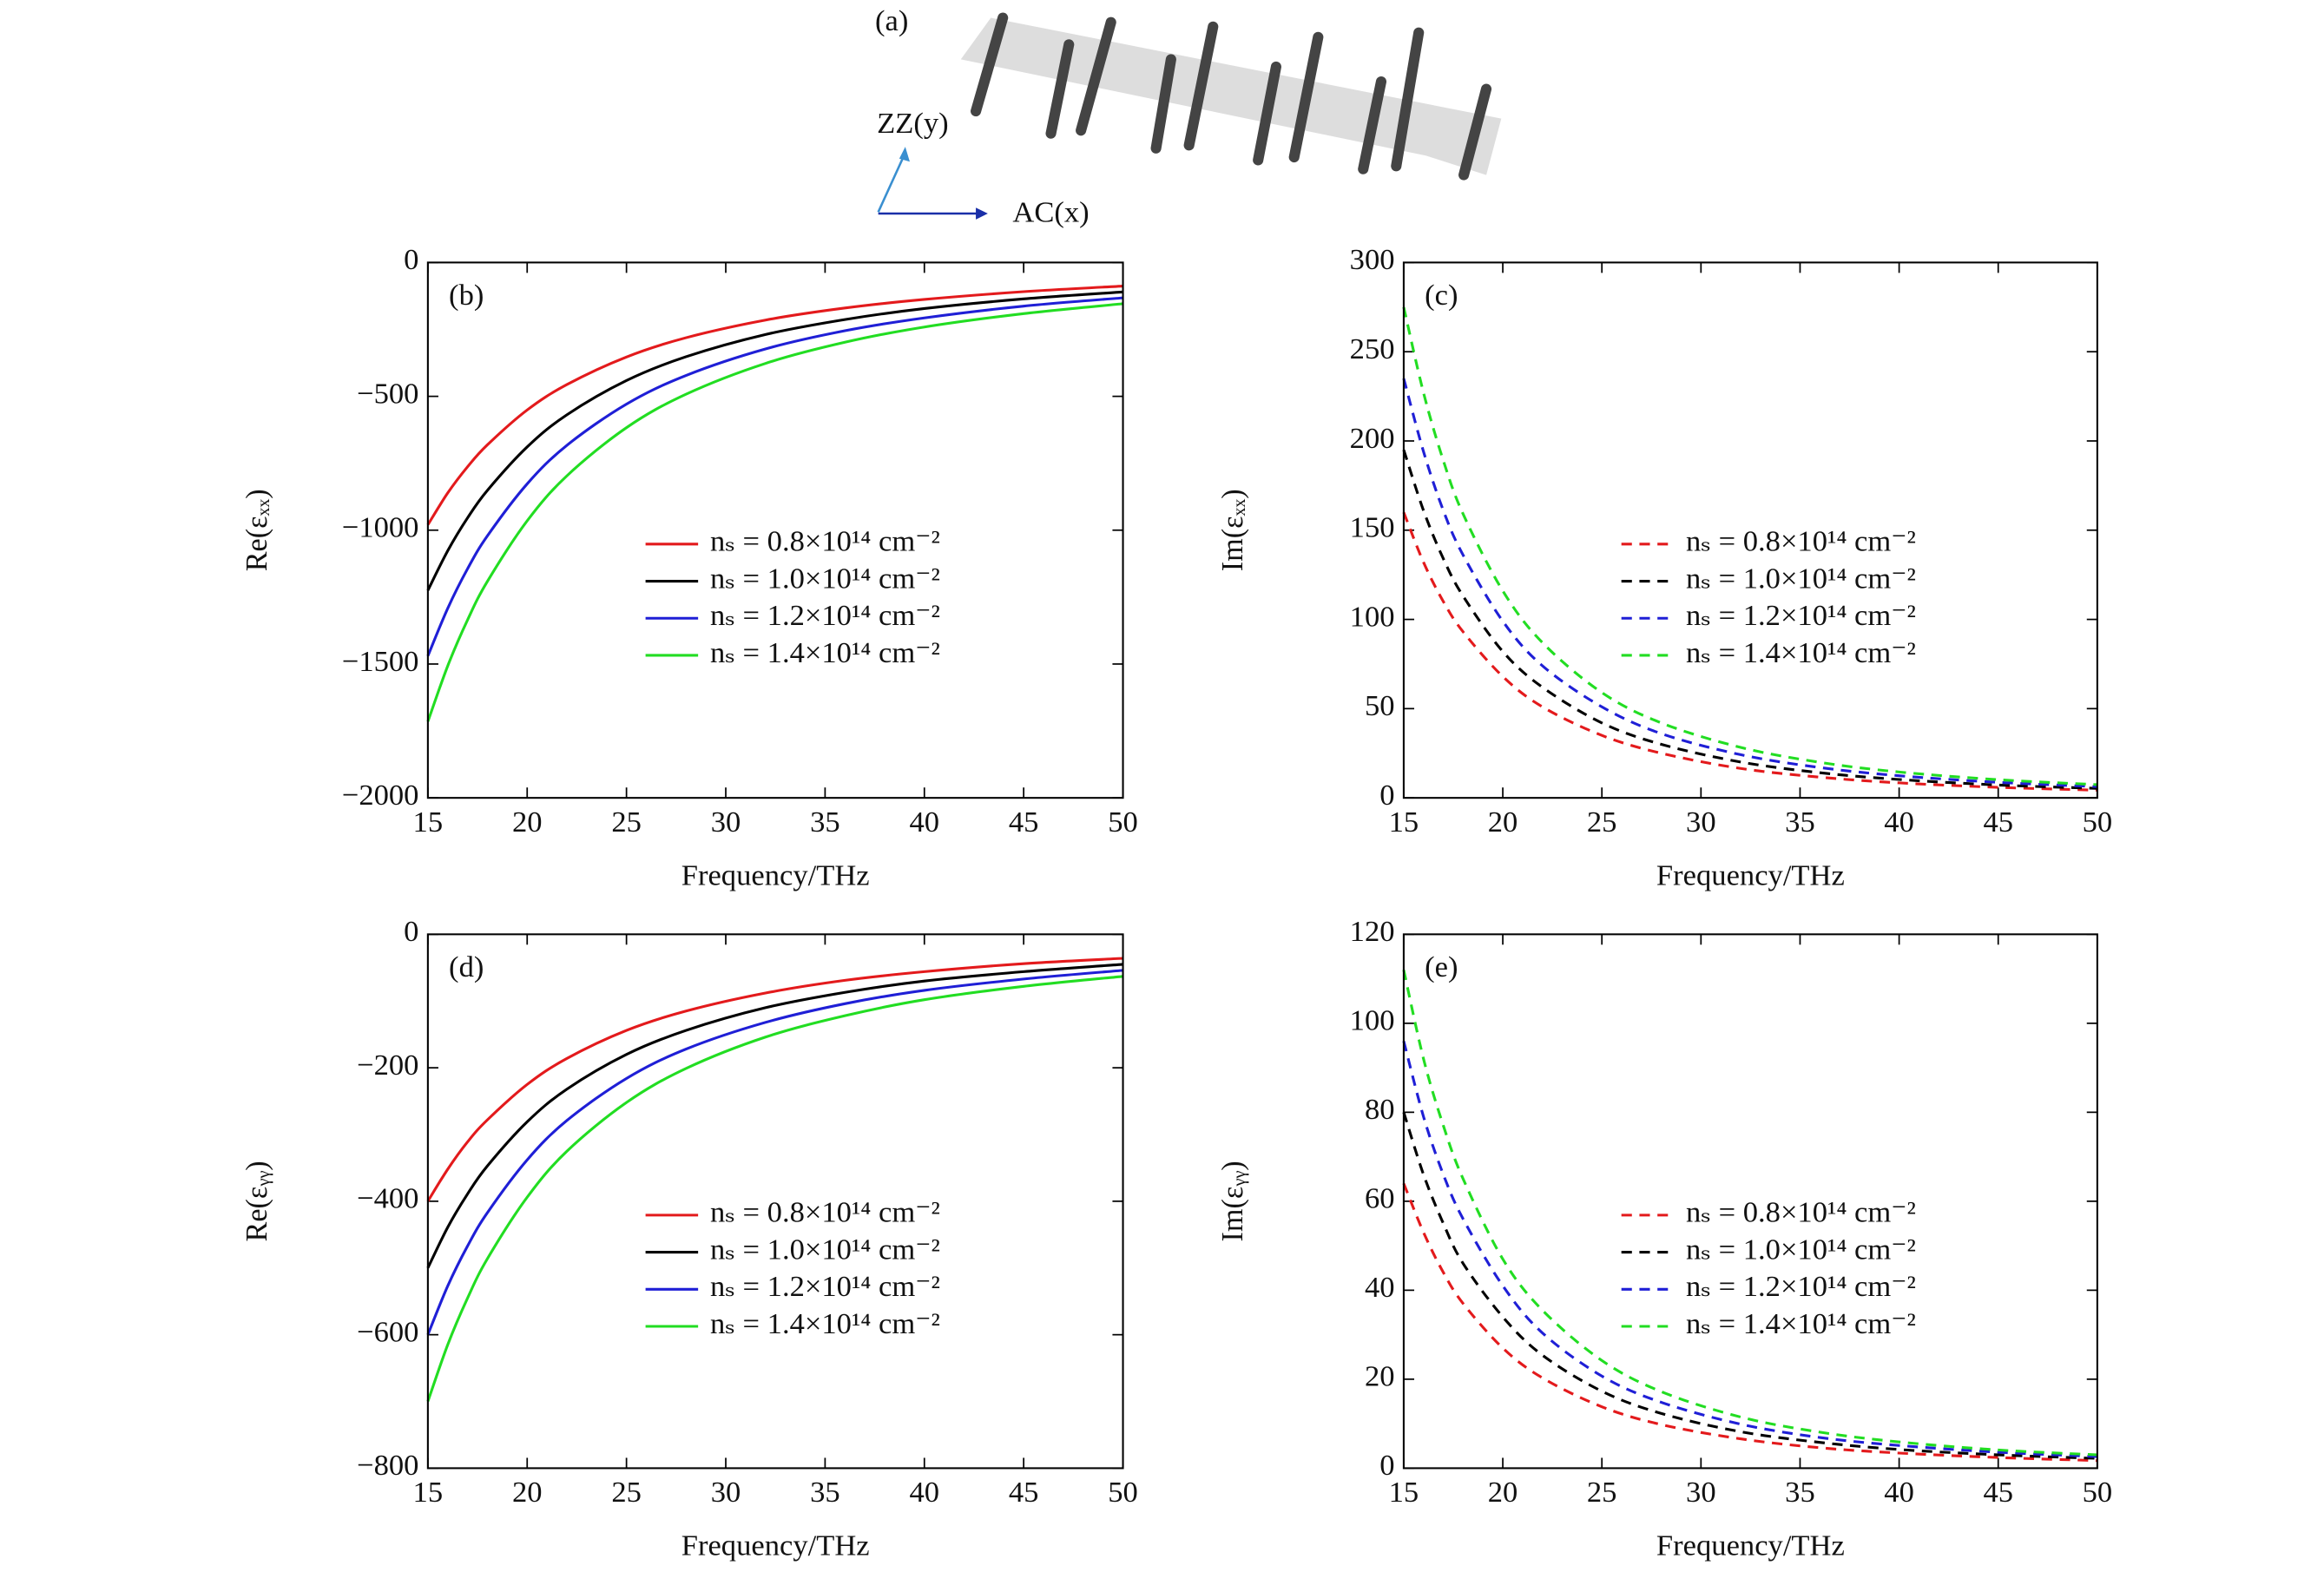 The width and height of the screenshot is (2324, 1572). What do you see at coordinates (892, 182) in the screenshot?
I see `zz-arrow` at bounding box center [892, 182].